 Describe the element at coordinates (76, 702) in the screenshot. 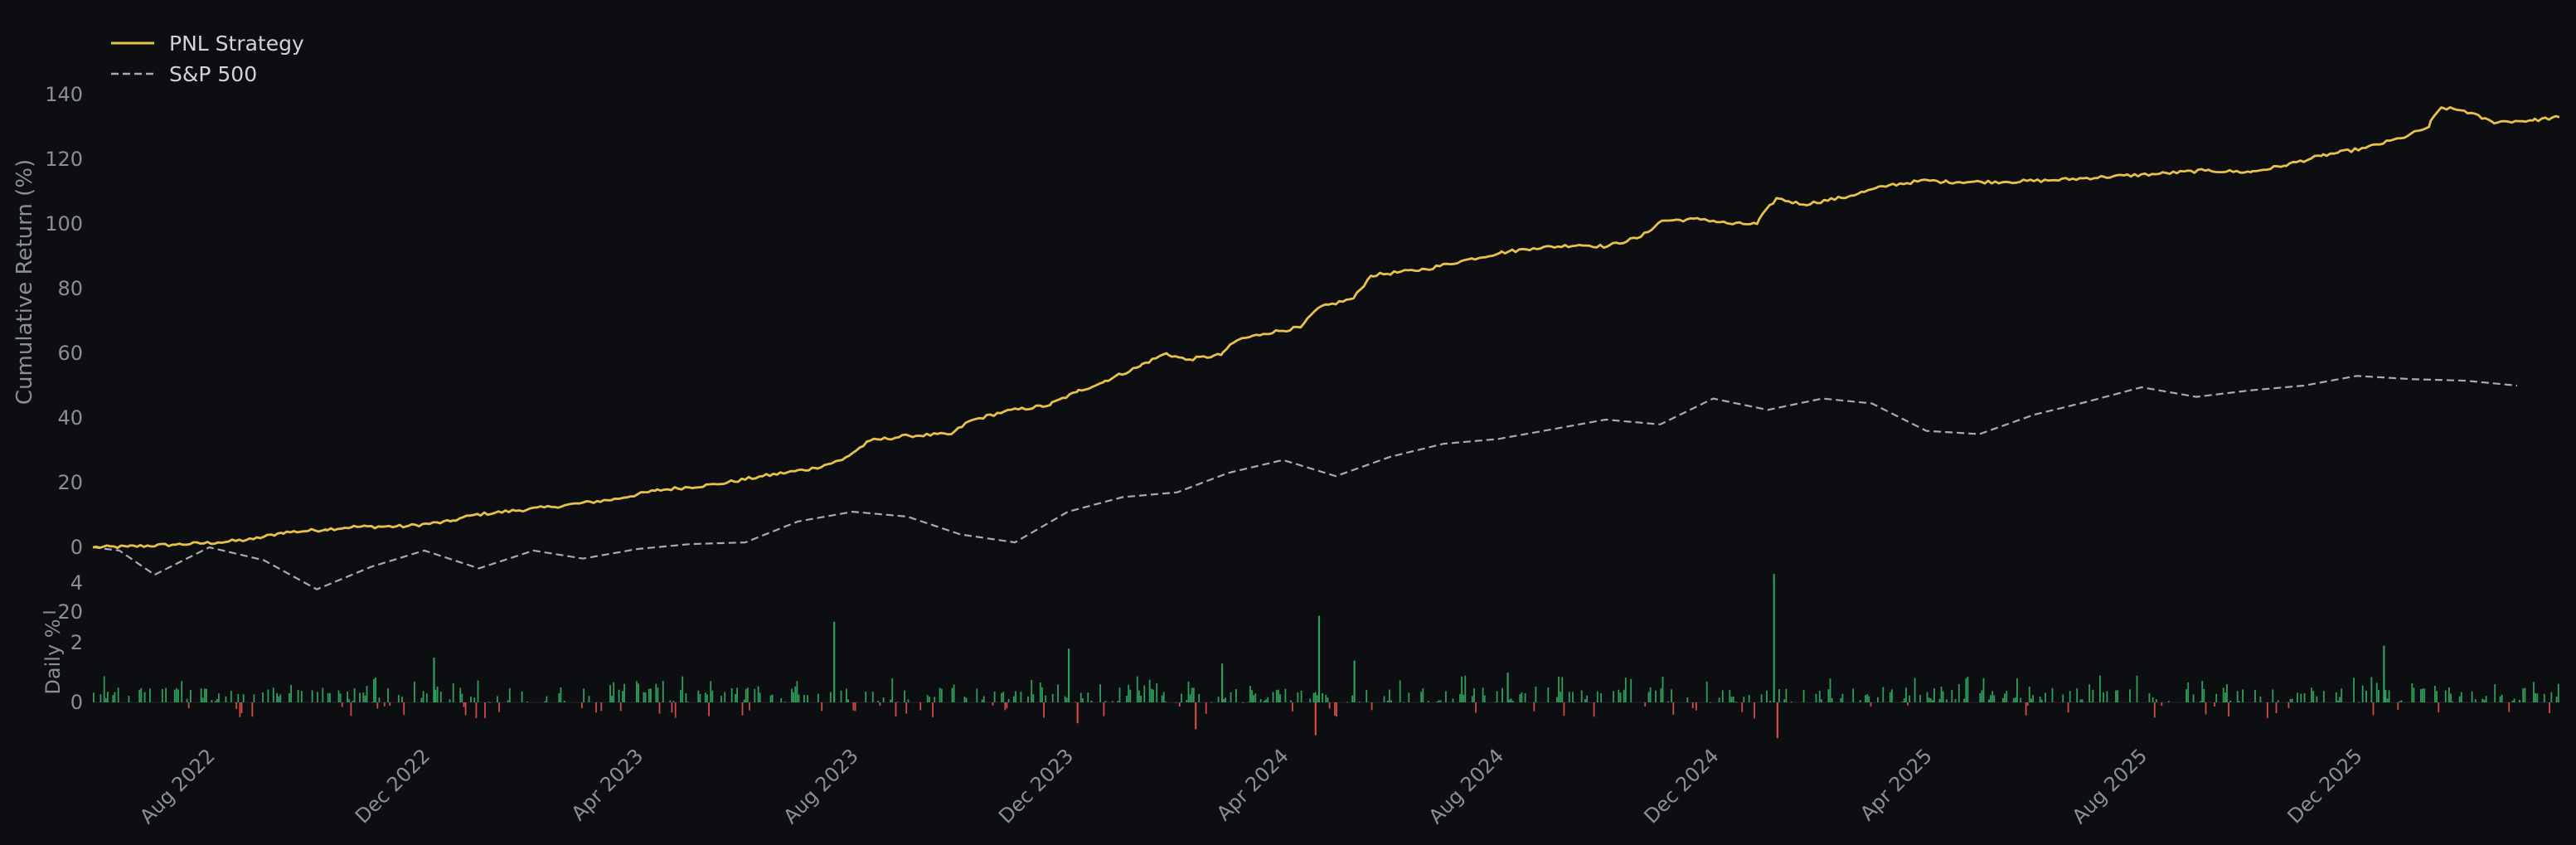

I see `y-tick-label: 0` at that location.